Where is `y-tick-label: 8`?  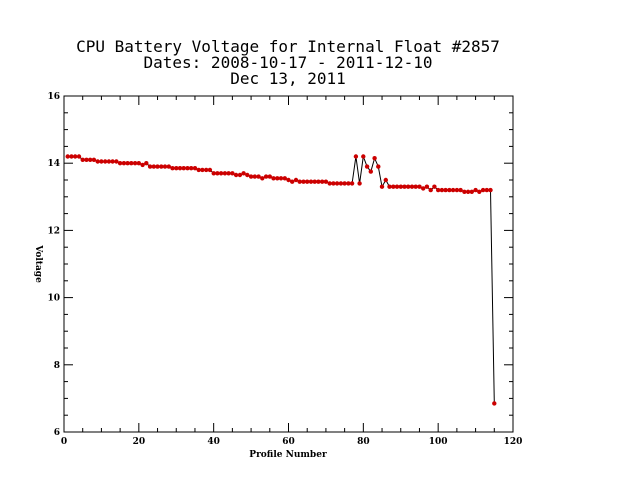 y-tick-label: 8 is located at coordinates (57, 366).